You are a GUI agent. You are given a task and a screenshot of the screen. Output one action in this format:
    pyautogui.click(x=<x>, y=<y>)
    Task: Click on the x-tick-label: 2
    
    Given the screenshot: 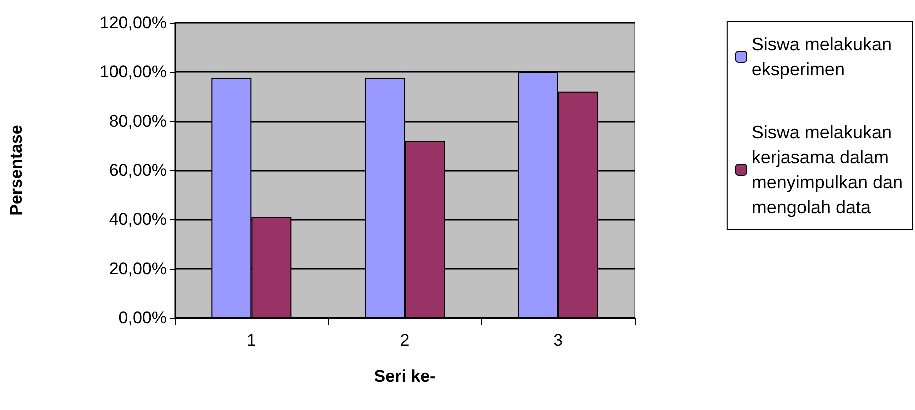 What is the action you would take?
    pyautogui.click(x=405, y=340)
    